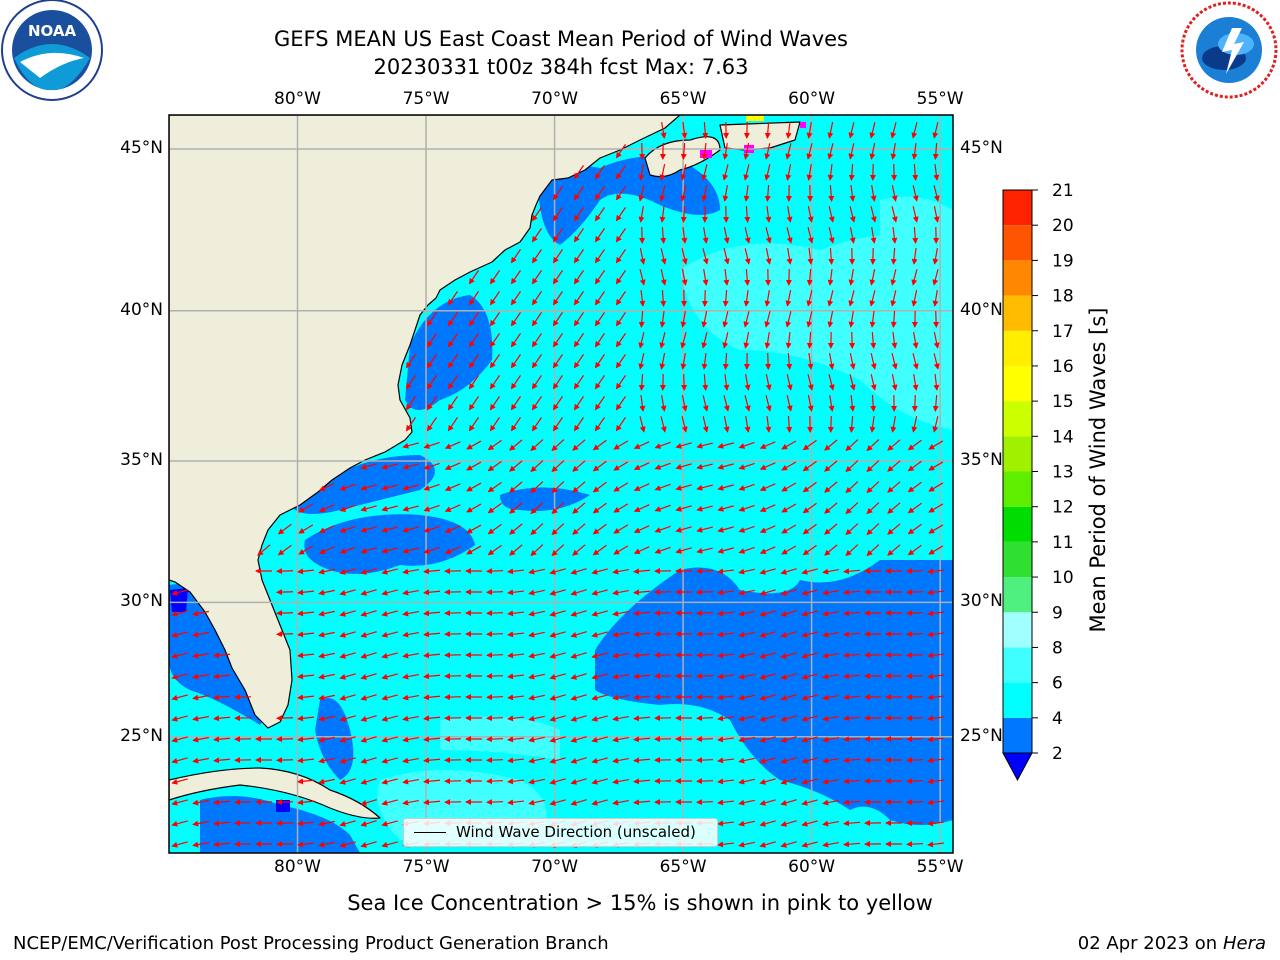  What do you see at coordinates (561, 67) in the screenshot?
I see `map-subtitle: 20230331 t00z 384h fcst Max: 7.63` at bounding box center [561, 67].